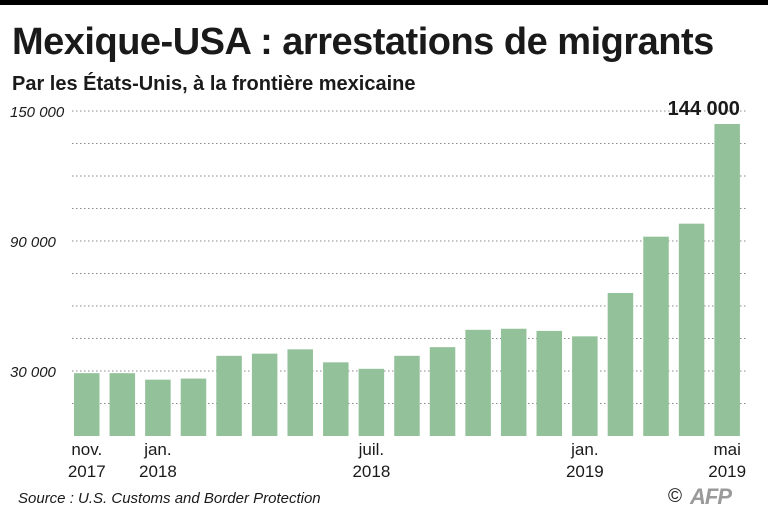 The height and width of the screenshot is (524, 768). I want to click on chart-title: Mexique-USA : arrestations de migrants, so click(363, 42).